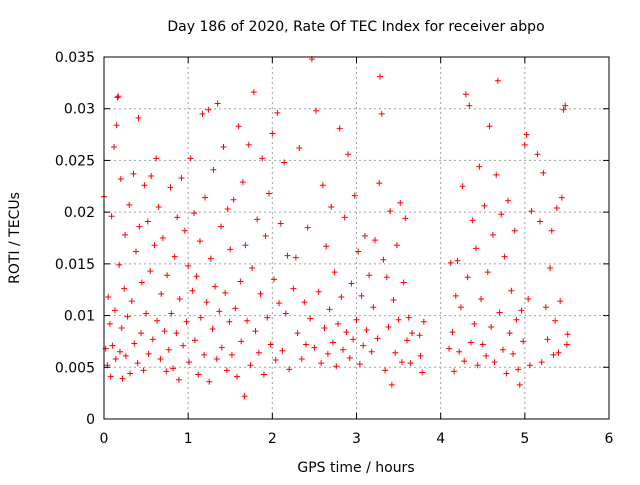 This screenshot has width=640, height=485. What do you see at coordinates (104, 439) in the screenshot?
I see `x-tick-label: 0` at bounding box center [104, 439].